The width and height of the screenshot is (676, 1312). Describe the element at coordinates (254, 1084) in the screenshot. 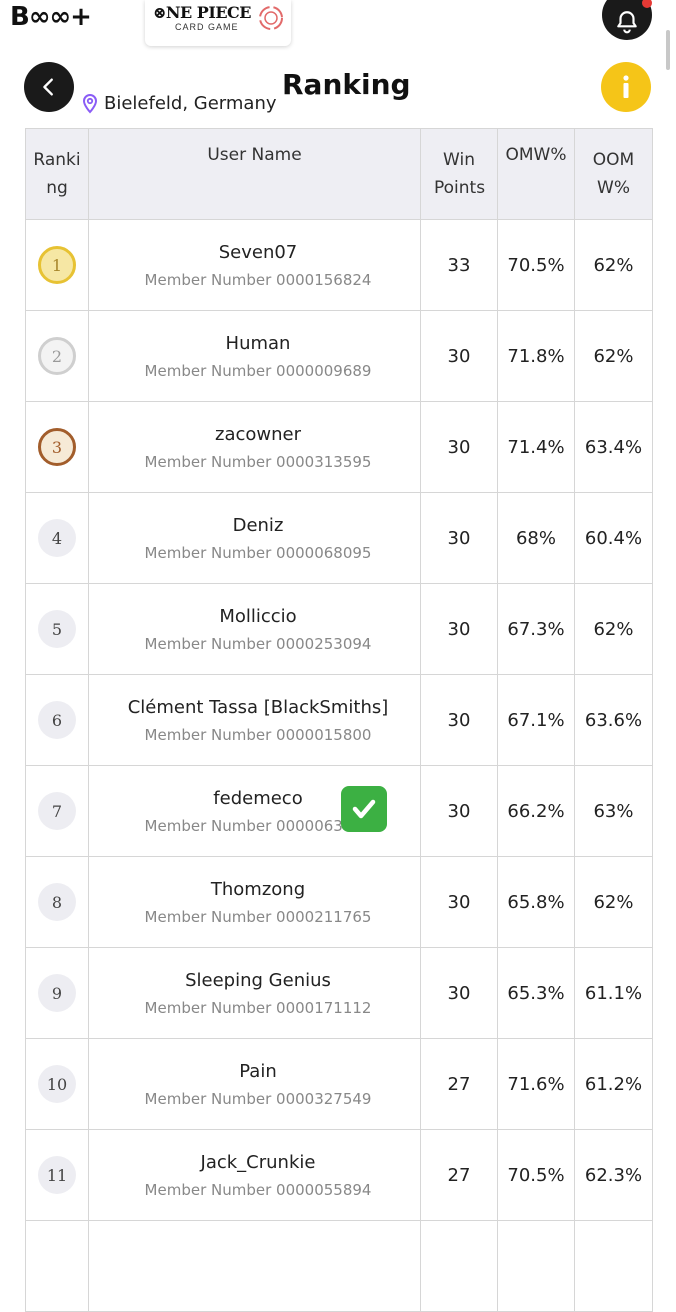

I see `user-cell: Pain Member Number 0000327549` at that location.